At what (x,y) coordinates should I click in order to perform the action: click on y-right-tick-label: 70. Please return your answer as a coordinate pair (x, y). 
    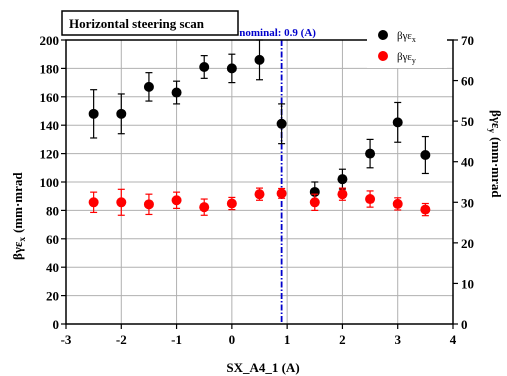
    Looking at the image, I should click on (467, 40).